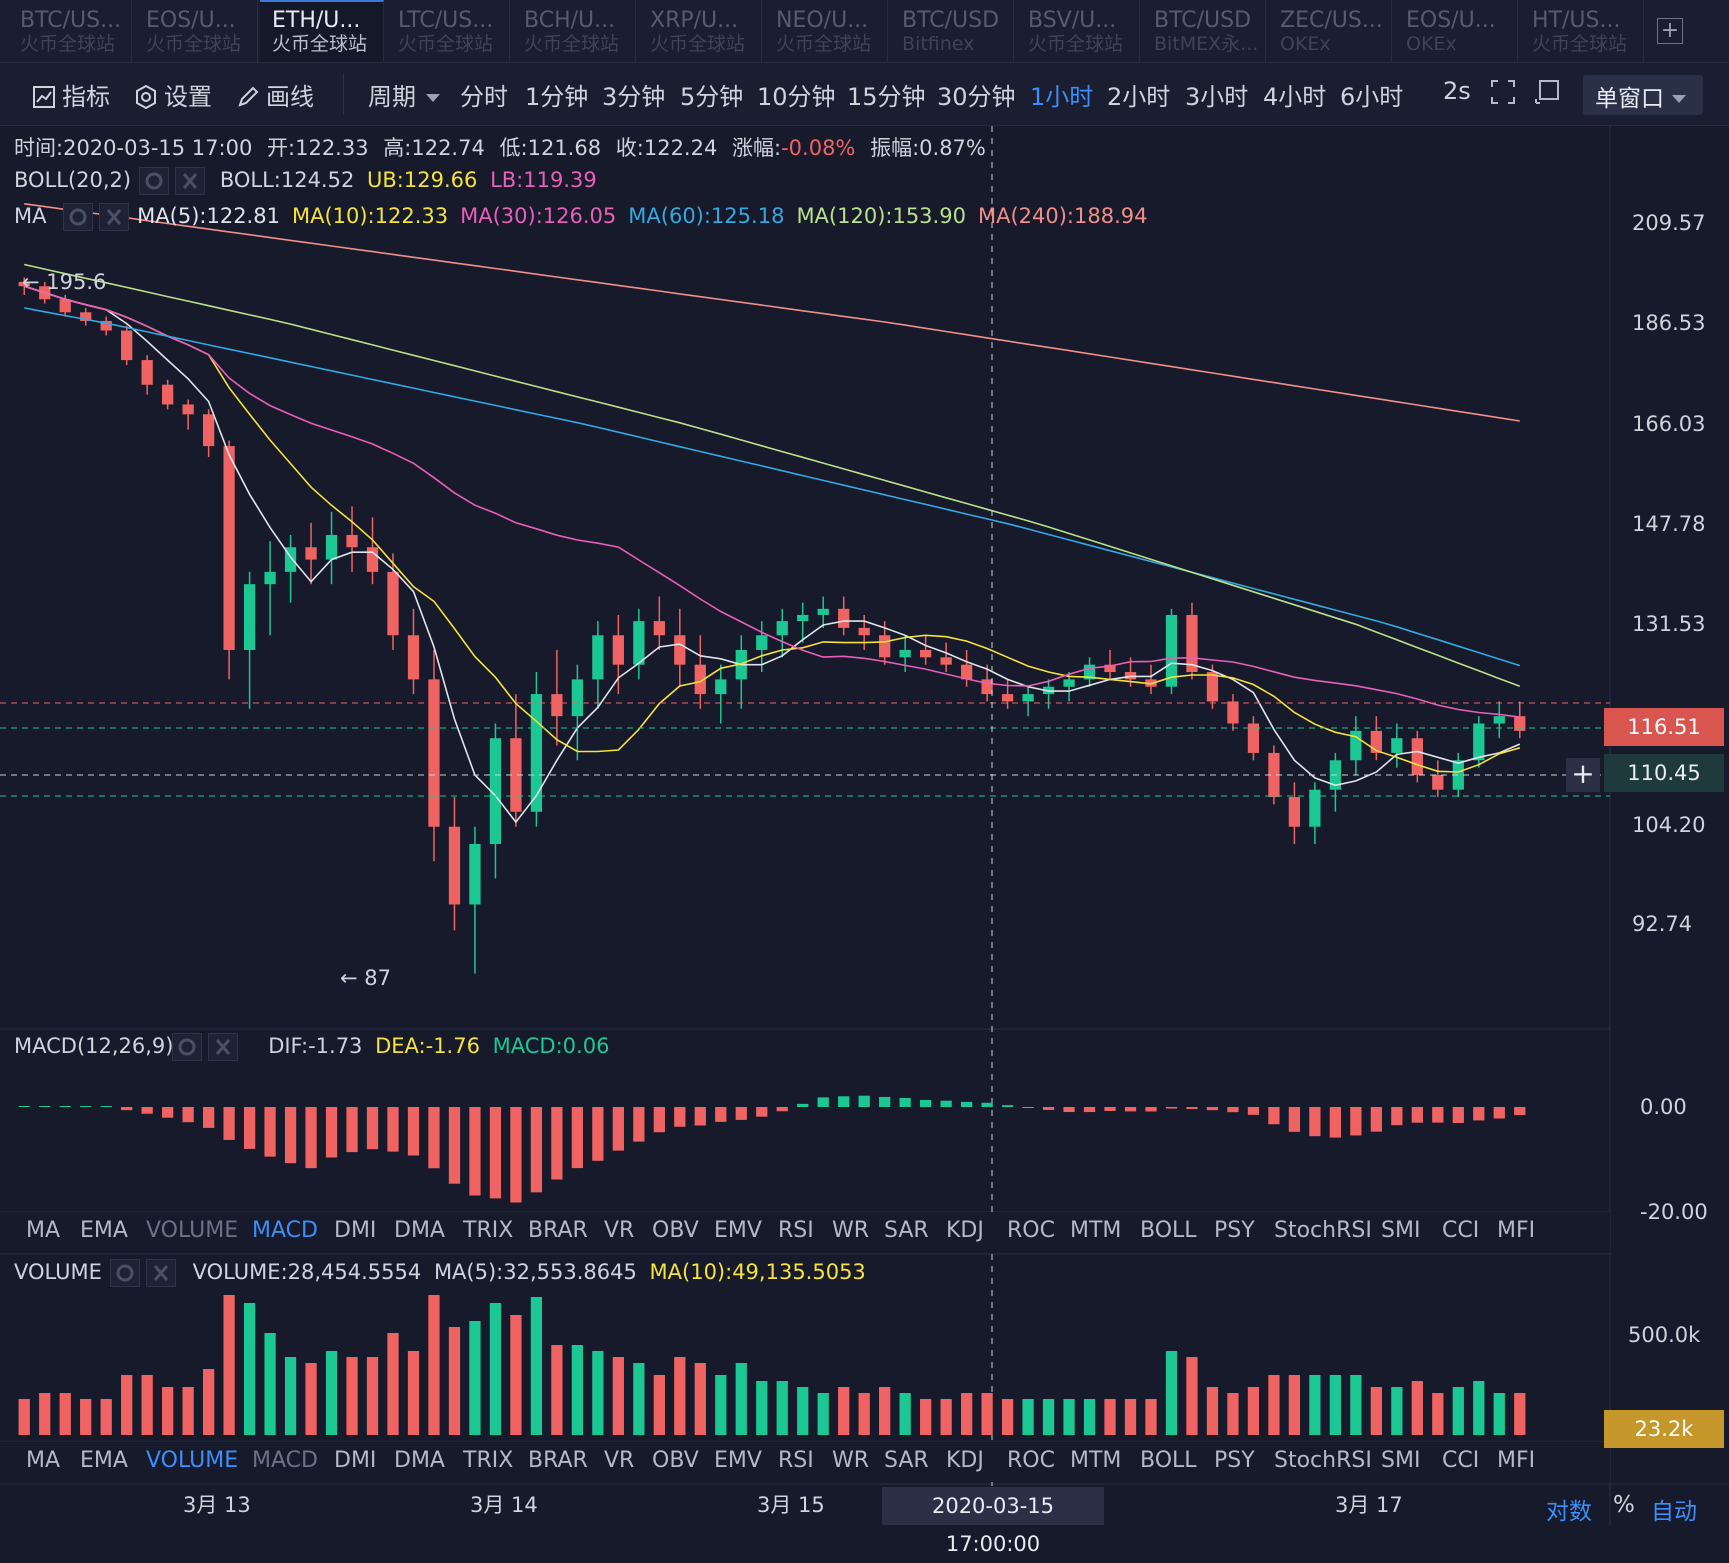 This screenshot has width=1729, height=1563. Describe the element at coordinates (187, 1047) in the screenshot. I see `macd-settings-icon` at that location.